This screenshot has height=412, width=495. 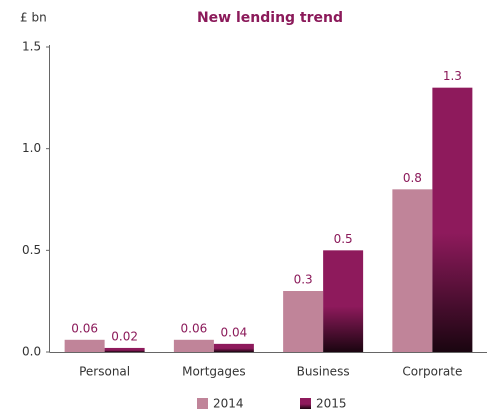 What do you see at coordinates (452, 76) in the screenshot?
I see `data-label: 1.3` at bounding box center [452, 76].